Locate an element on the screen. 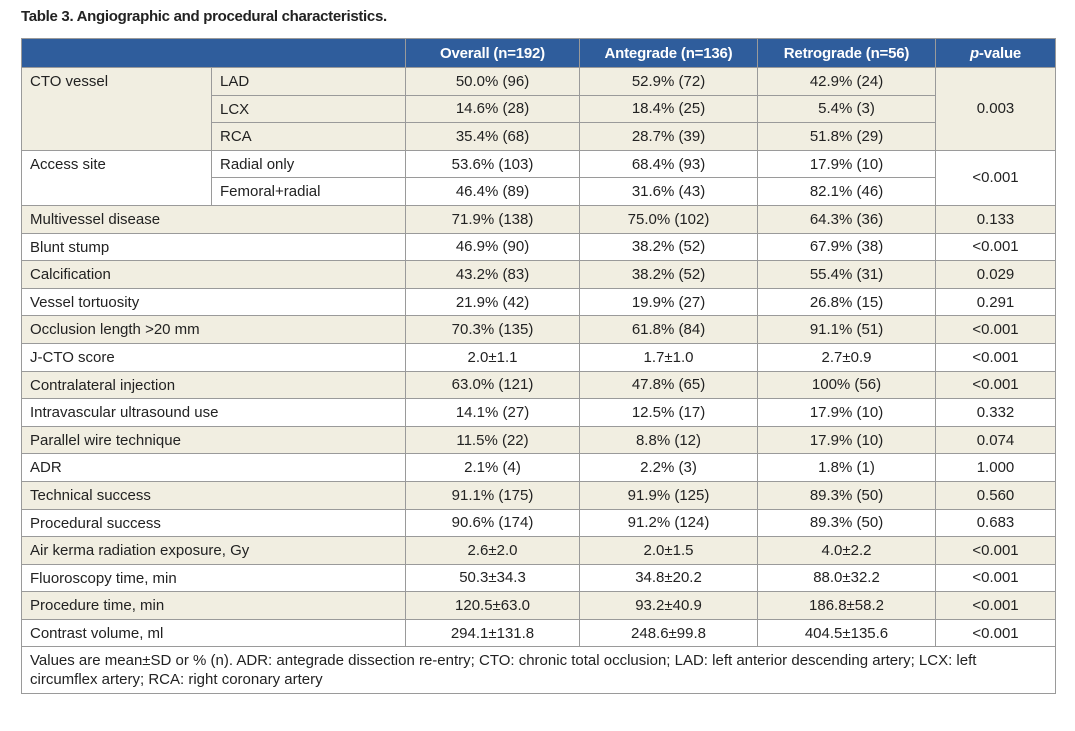 The width and height of the screenshot is (1075, 731). value-cell: 52.9% (72) is located at coordinates (668, 81).